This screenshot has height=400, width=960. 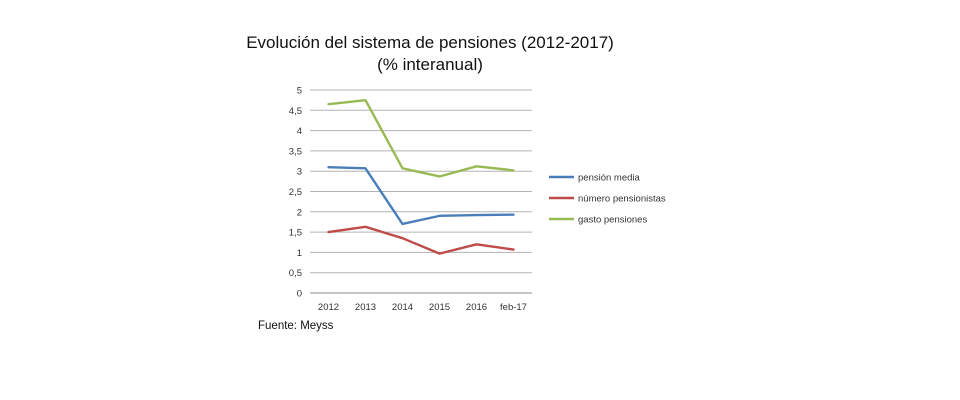 I want to click on x-tick-label: 2012, so click(x=328, y=307).